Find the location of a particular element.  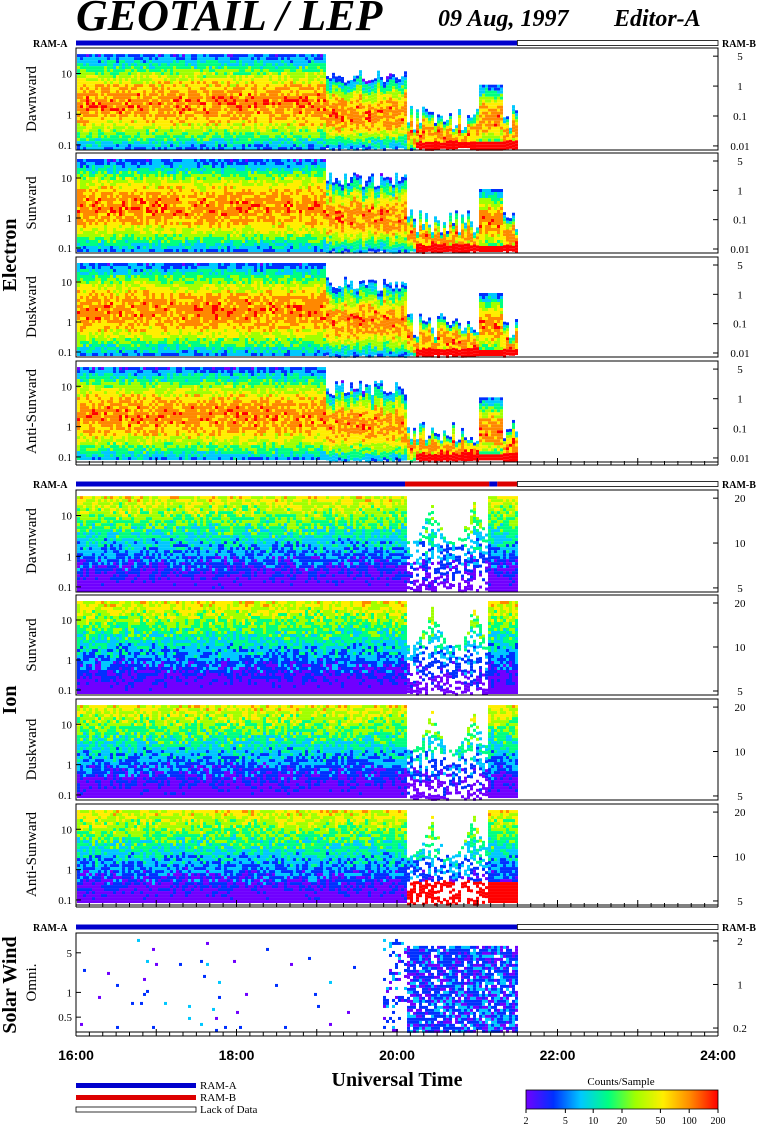

legend-label: RAM-A is located at coordinates (218, 1086).